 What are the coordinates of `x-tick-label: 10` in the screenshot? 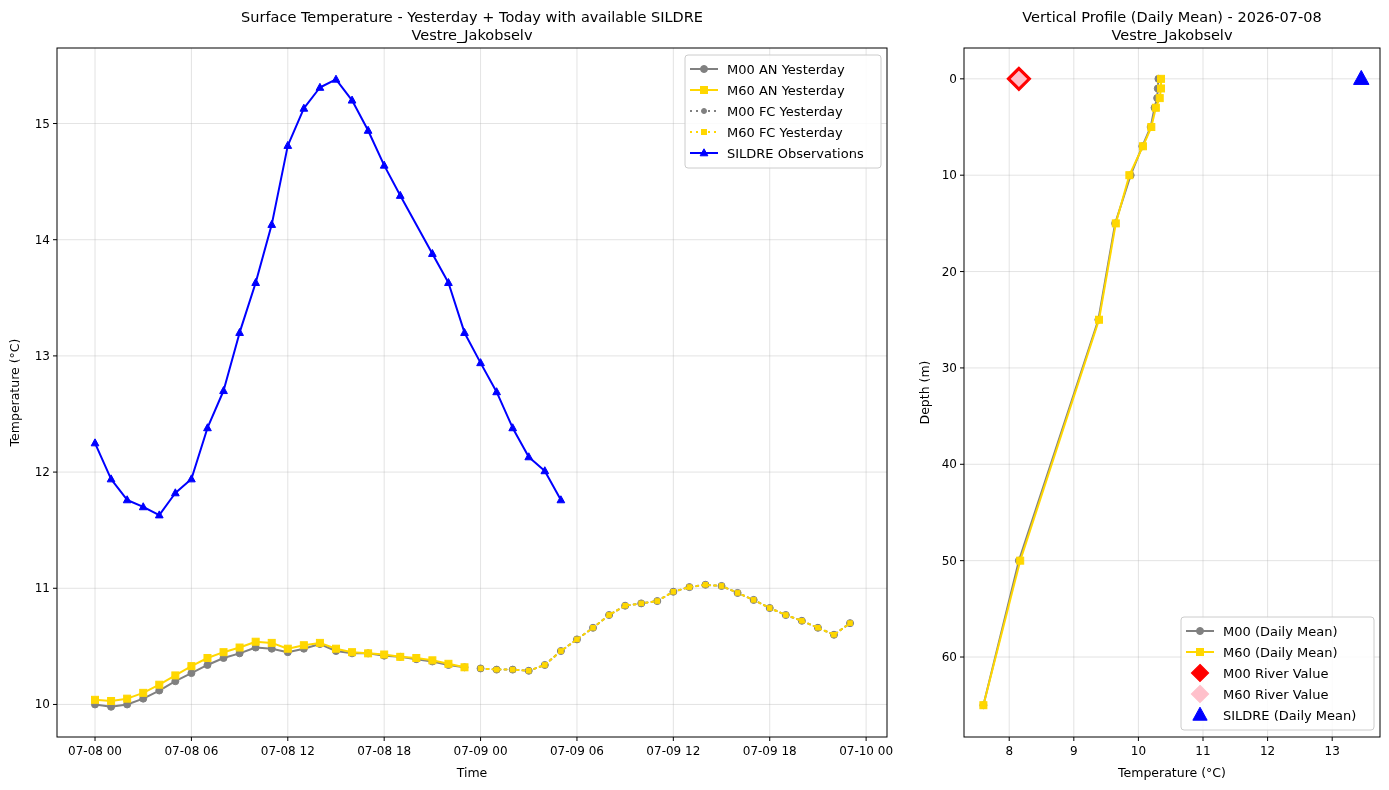 It's located at (1138, 751).